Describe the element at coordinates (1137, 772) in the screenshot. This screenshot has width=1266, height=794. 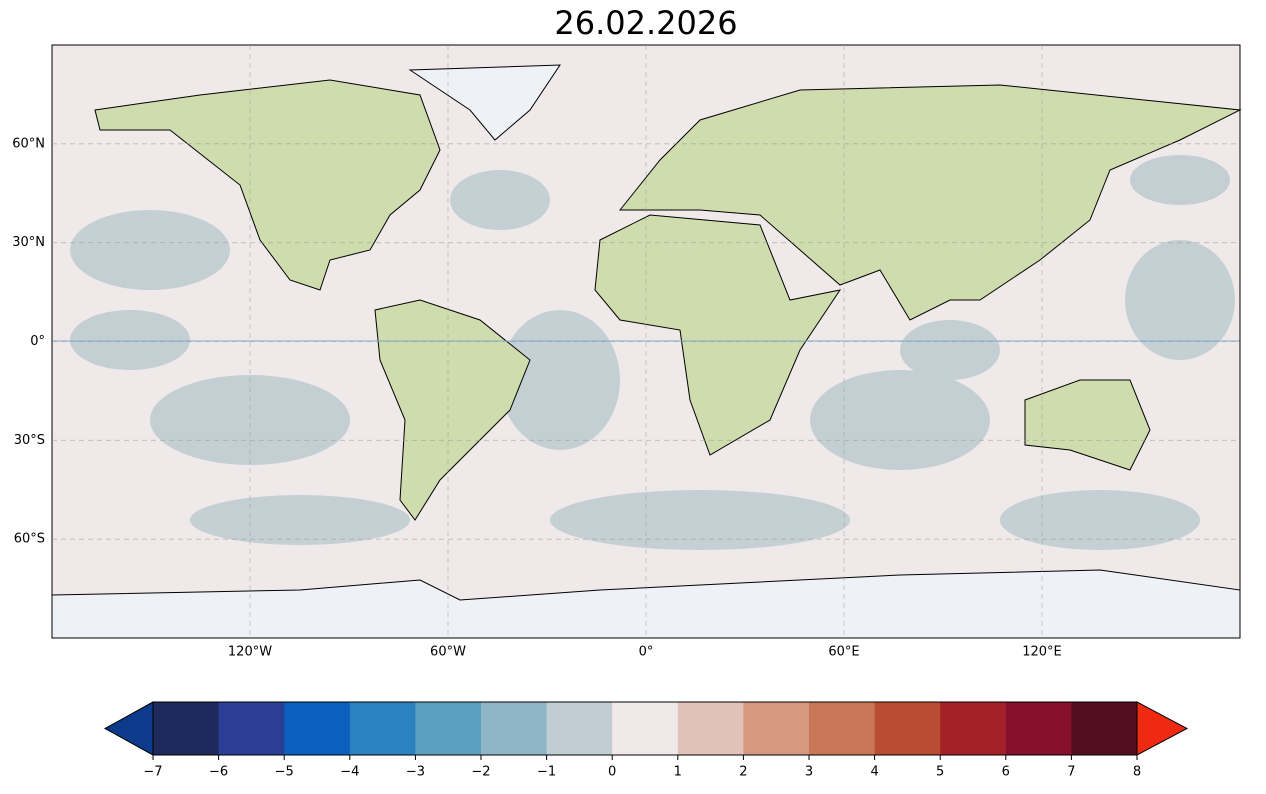
I see `colorbar-tick-label: 8` at that location.